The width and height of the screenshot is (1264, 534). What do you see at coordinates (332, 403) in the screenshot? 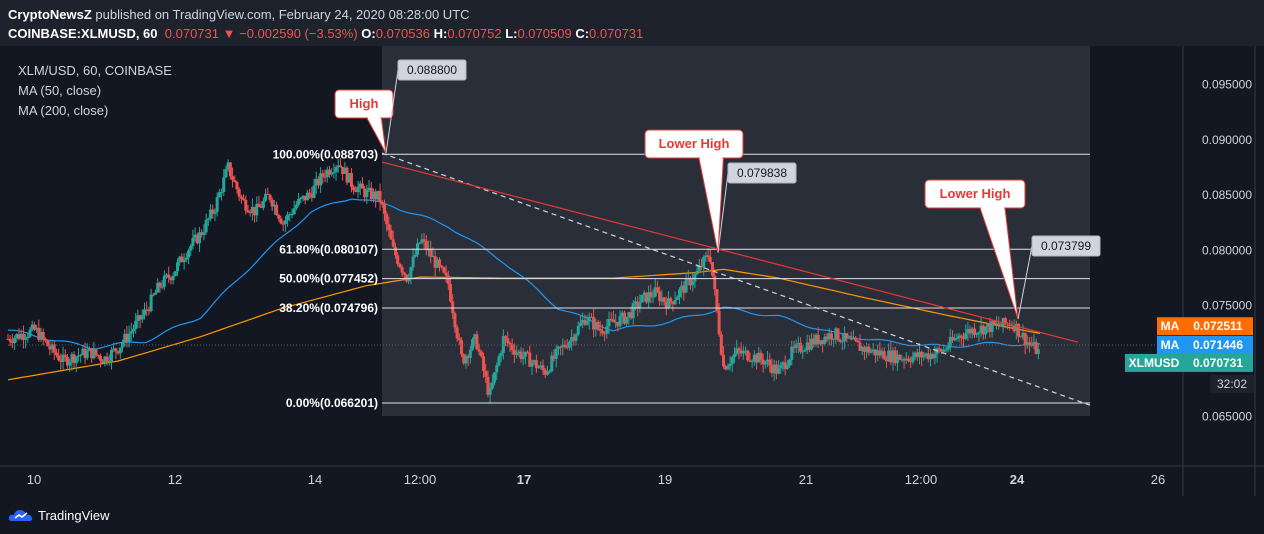
I see `fib-label: 0.00%(0.066201)` at bounding box center [332, 403].